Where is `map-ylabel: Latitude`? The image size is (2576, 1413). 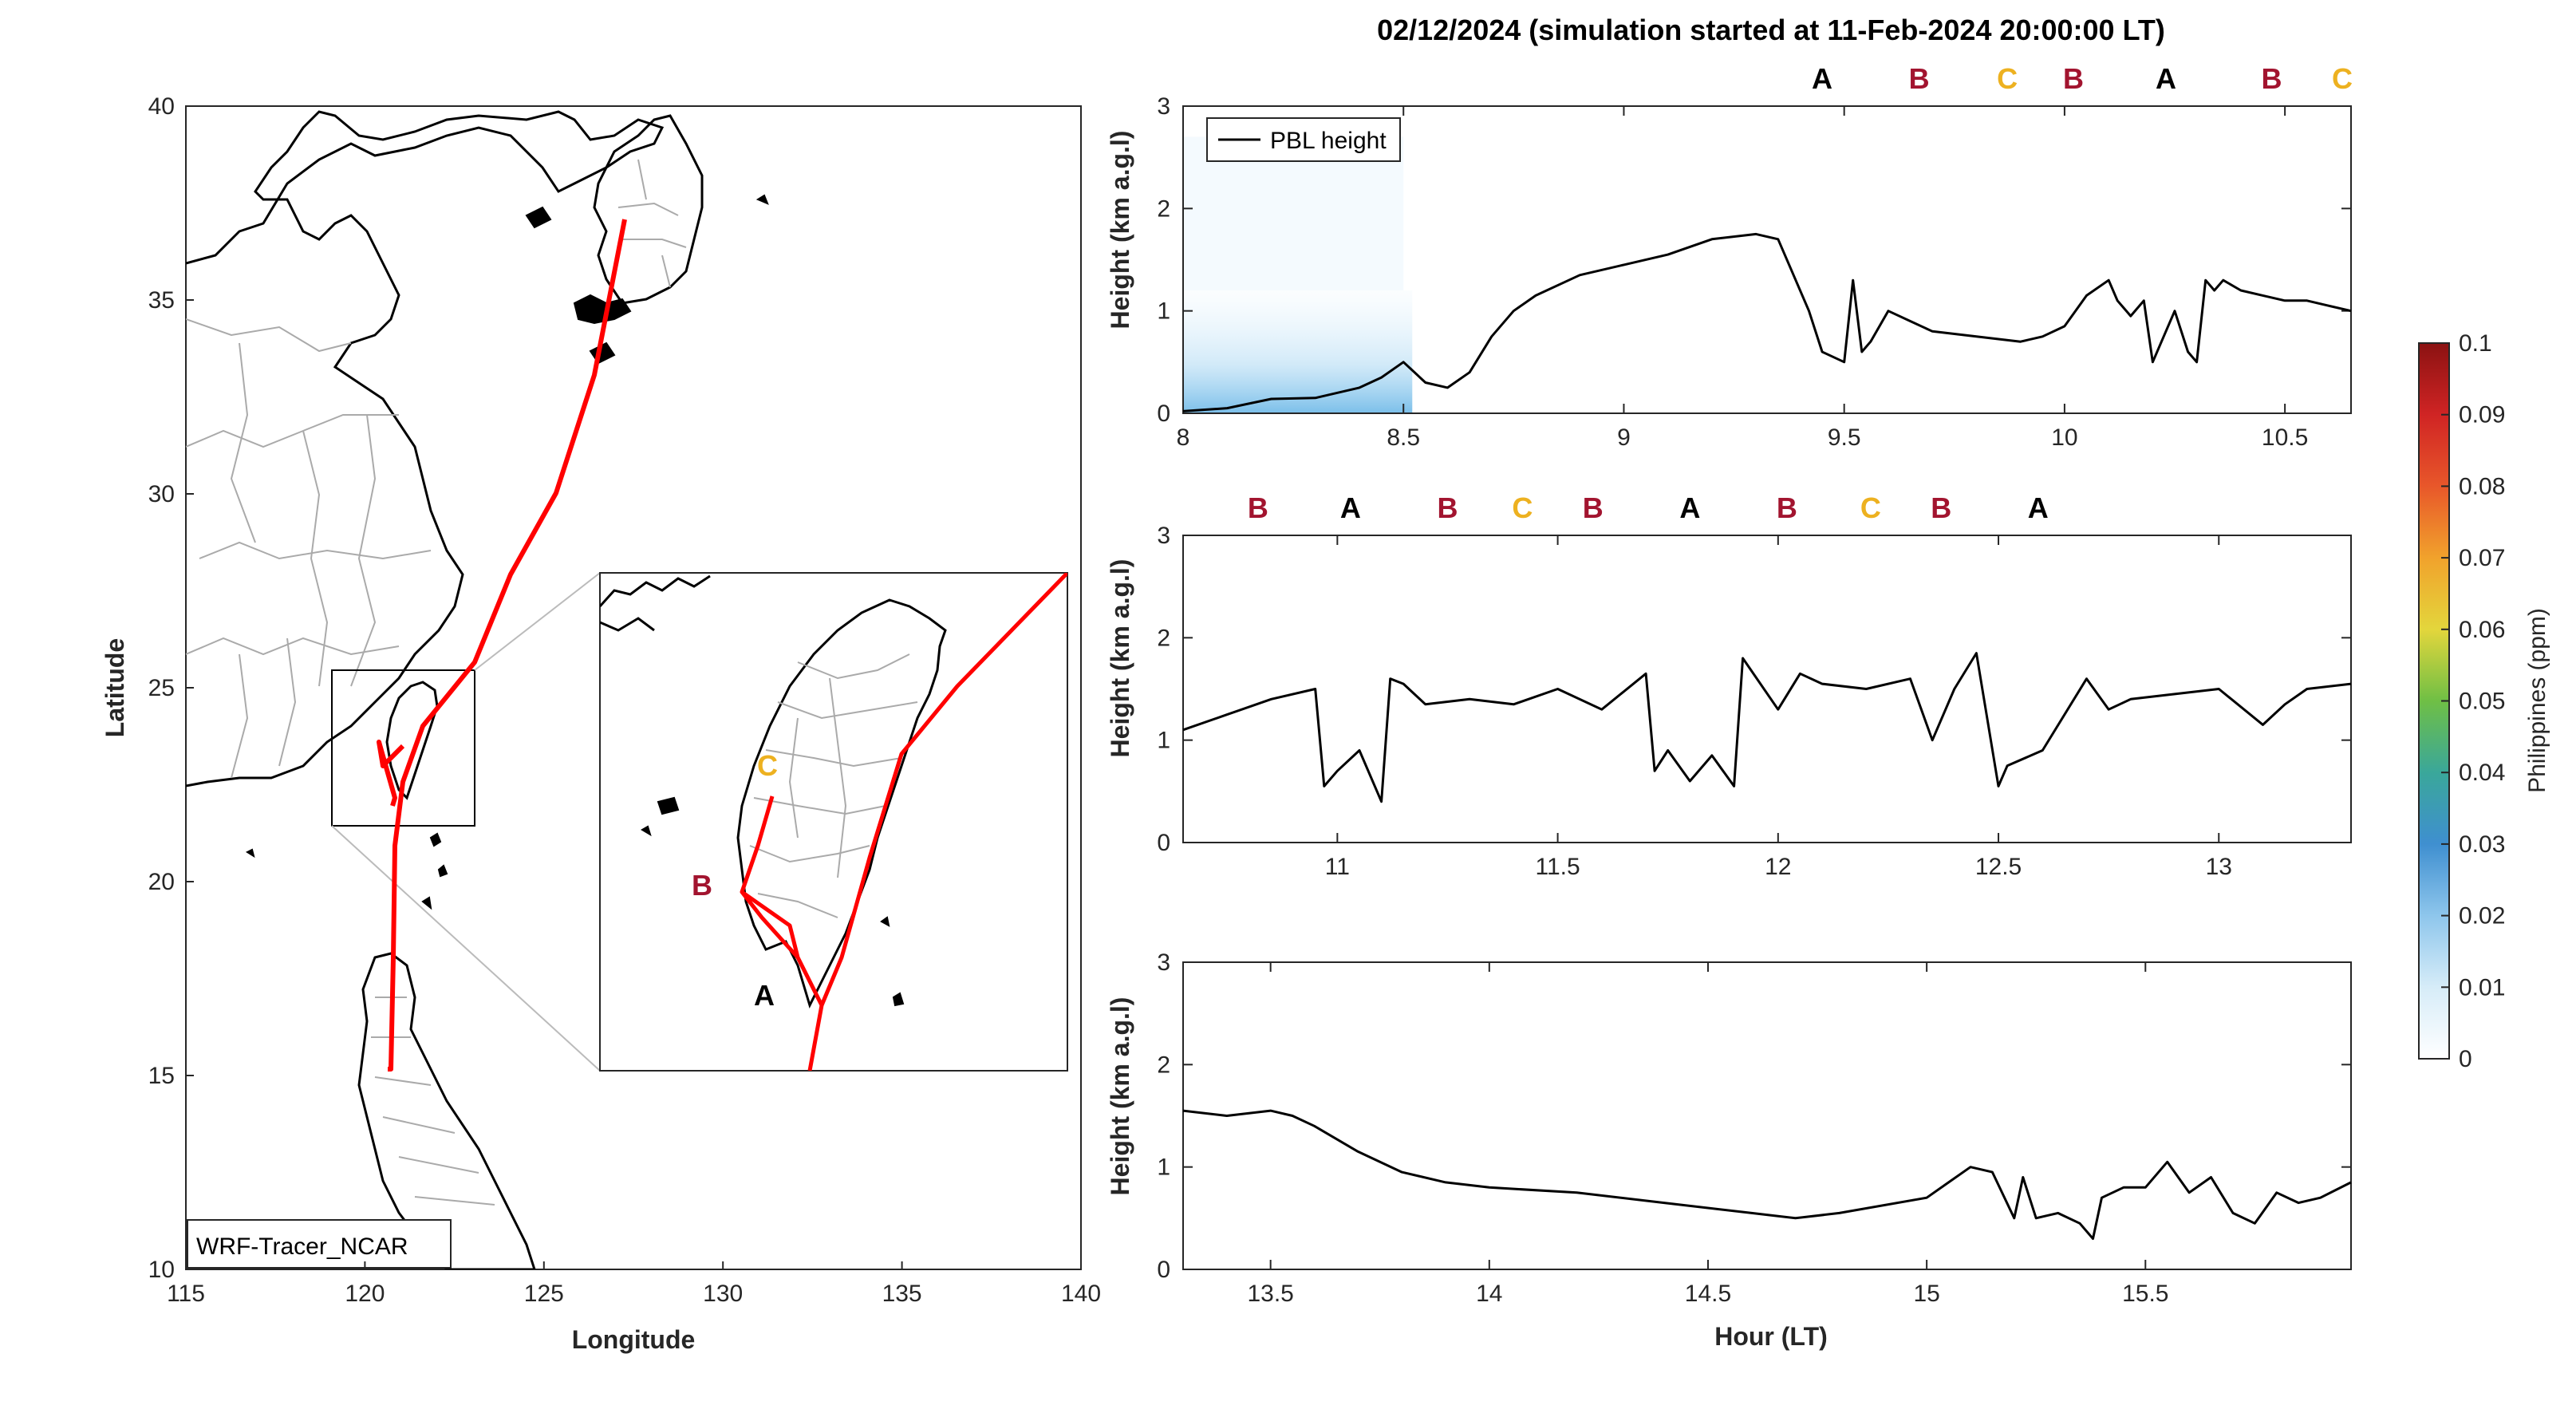 map-ylabel: Latitude is located at coordinates (115, 687).